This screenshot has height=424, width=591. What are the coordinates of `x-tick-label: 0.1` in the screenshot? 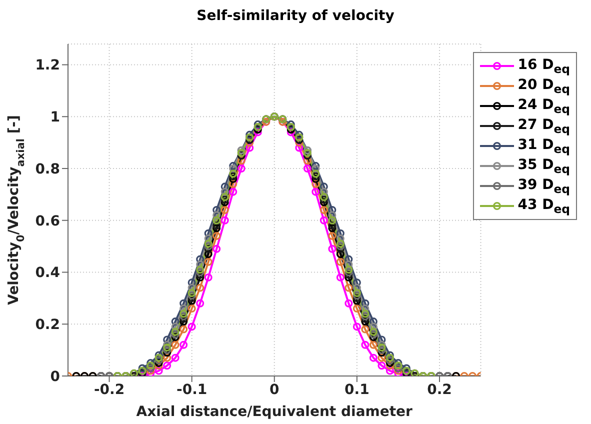 It's located at (357, 390).